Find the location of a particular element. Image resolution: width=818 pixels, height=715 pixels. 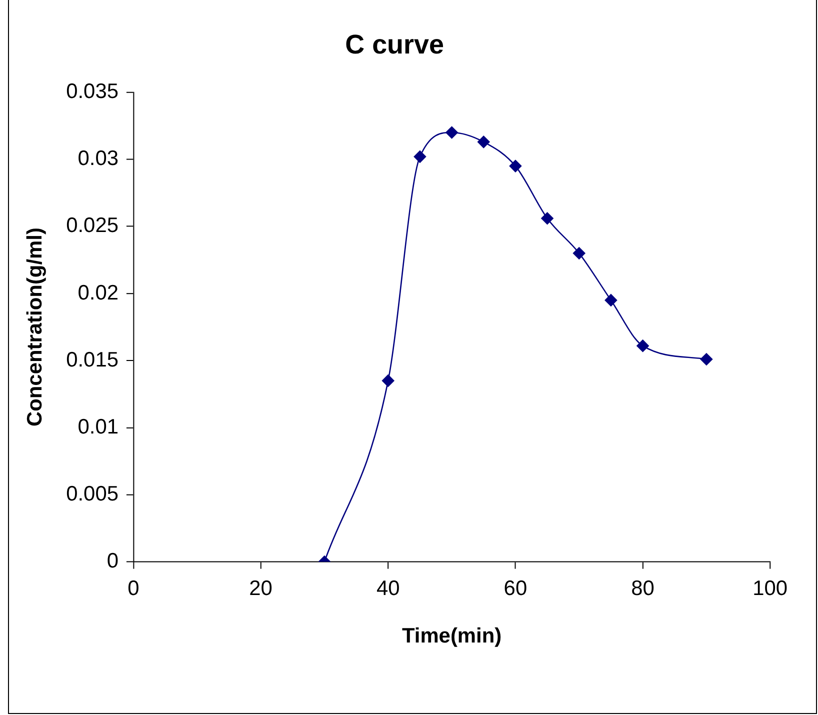

x-tick-label: 100 is located at coordinates (770, 588).